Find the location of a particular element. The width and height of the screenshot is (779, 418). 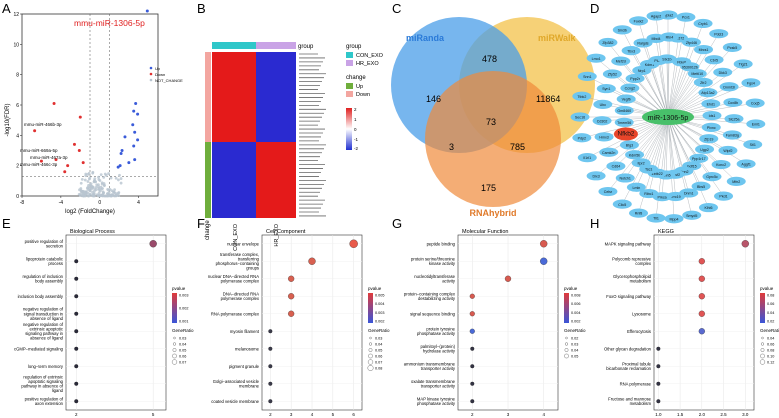

dotplot-category-label: process is located at coordinates (55, 263).